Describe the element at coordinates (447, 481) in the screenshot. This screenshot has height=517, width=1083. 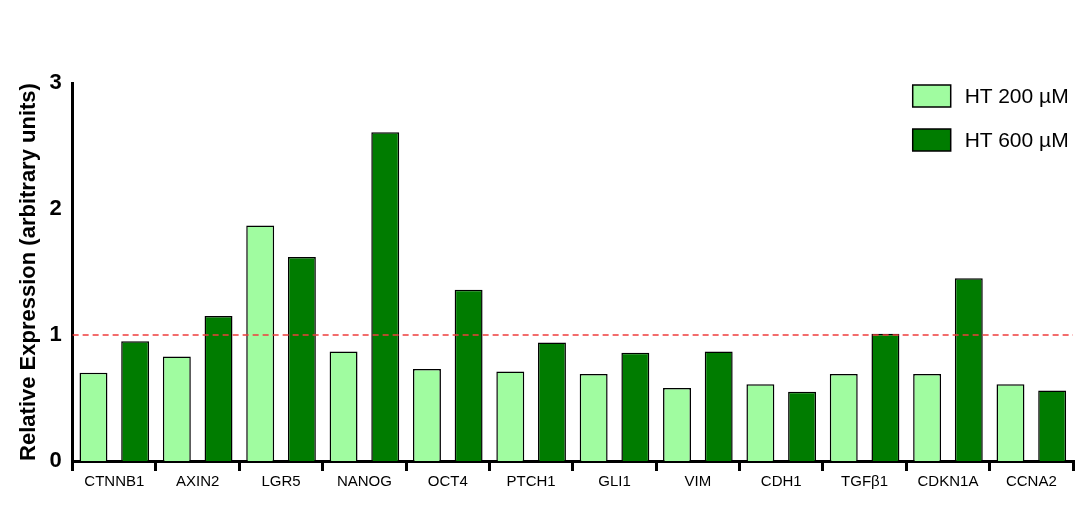
I see `x-tick-label: OCT4` at that location.